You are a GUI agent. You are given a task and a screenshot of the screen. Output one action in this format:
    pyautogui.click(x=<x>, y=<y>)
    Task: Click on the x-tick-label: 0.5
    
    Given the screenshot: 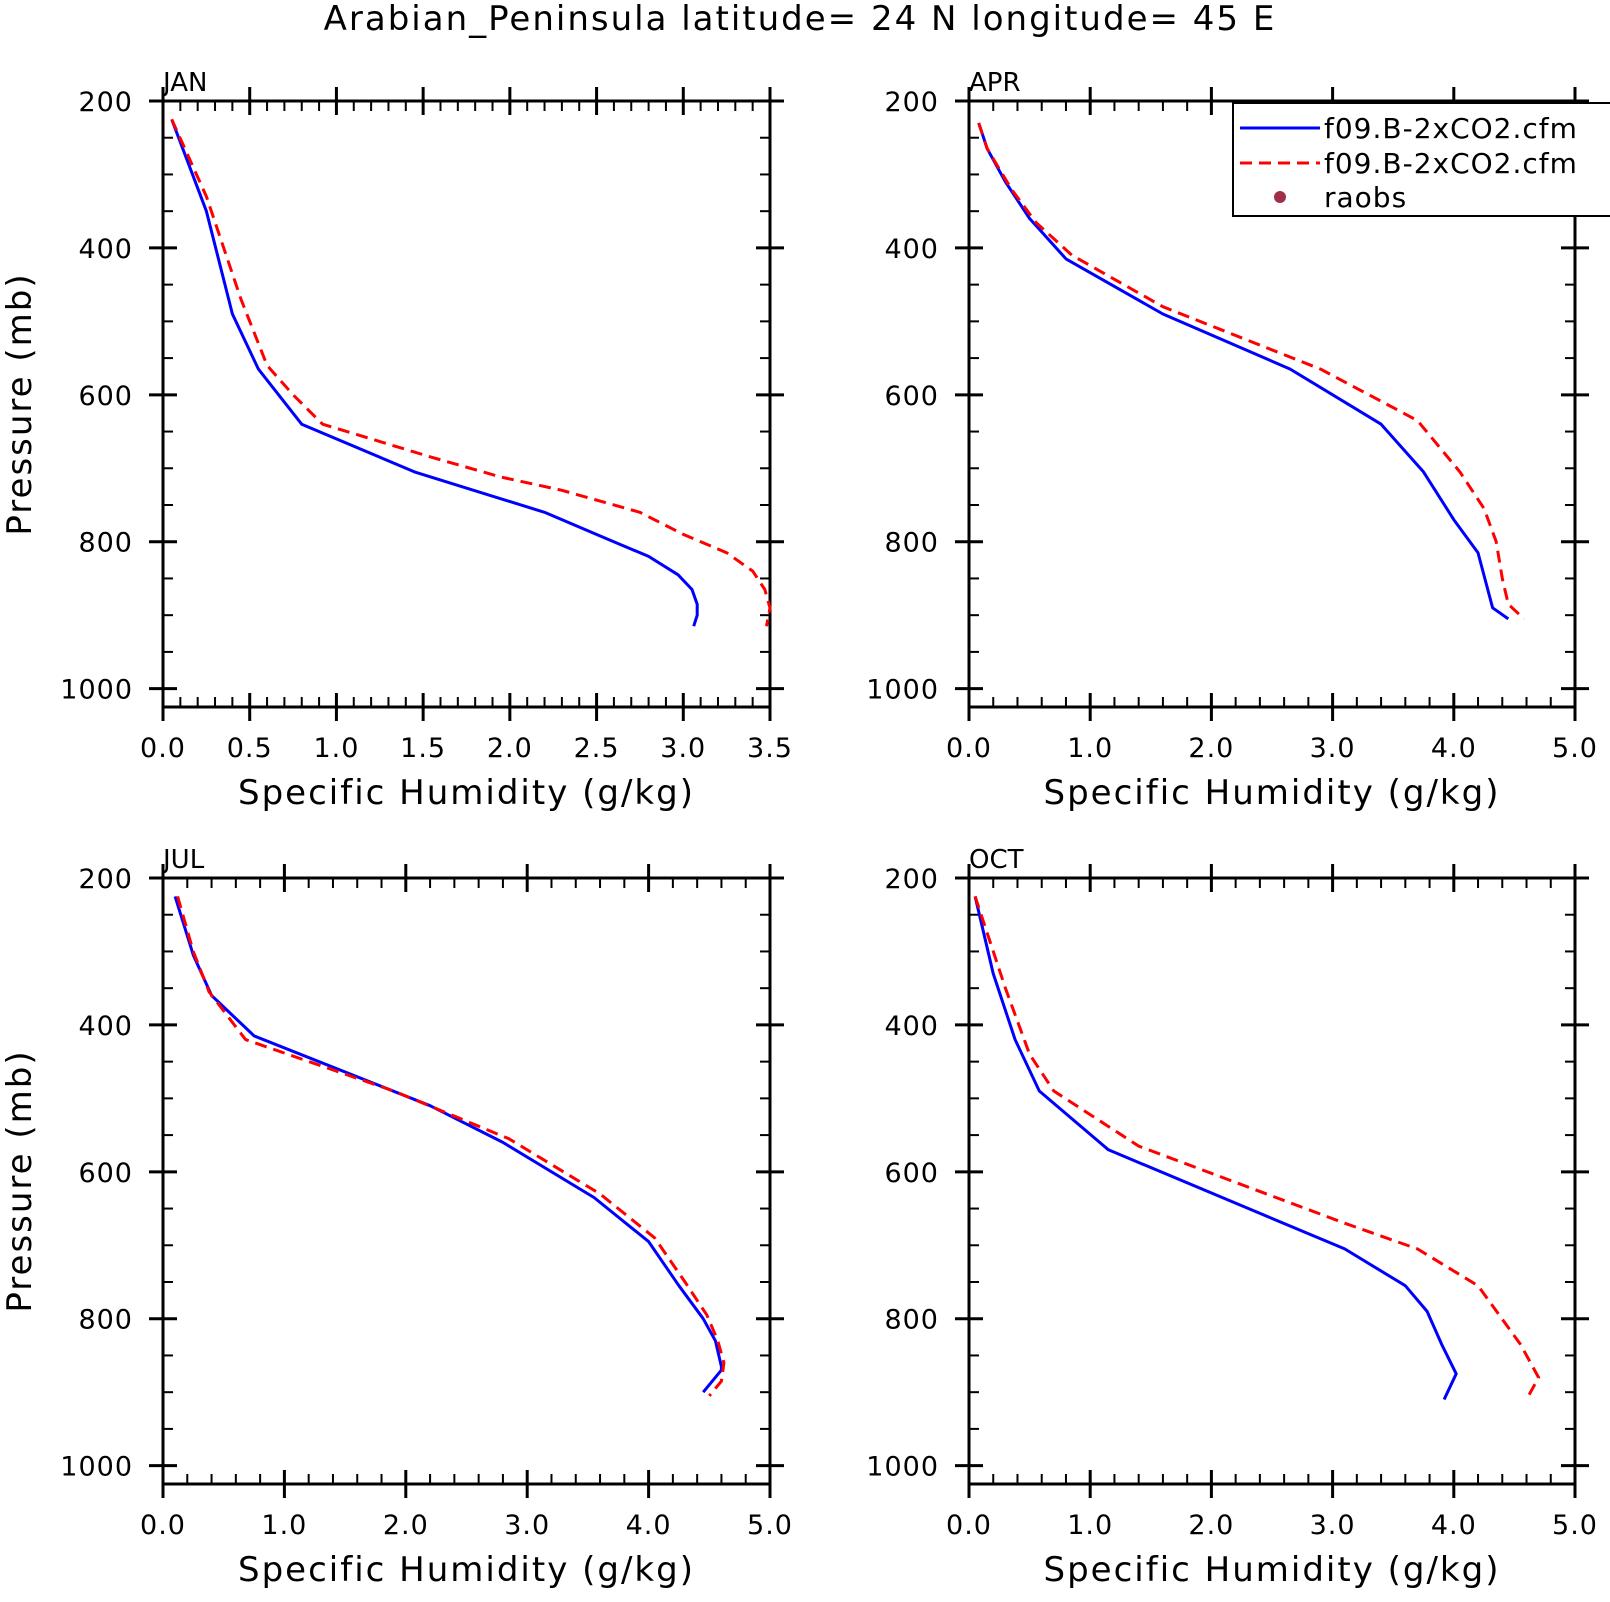 What is the action you would take?
    pyautogui.click(x=250, y=748)
    